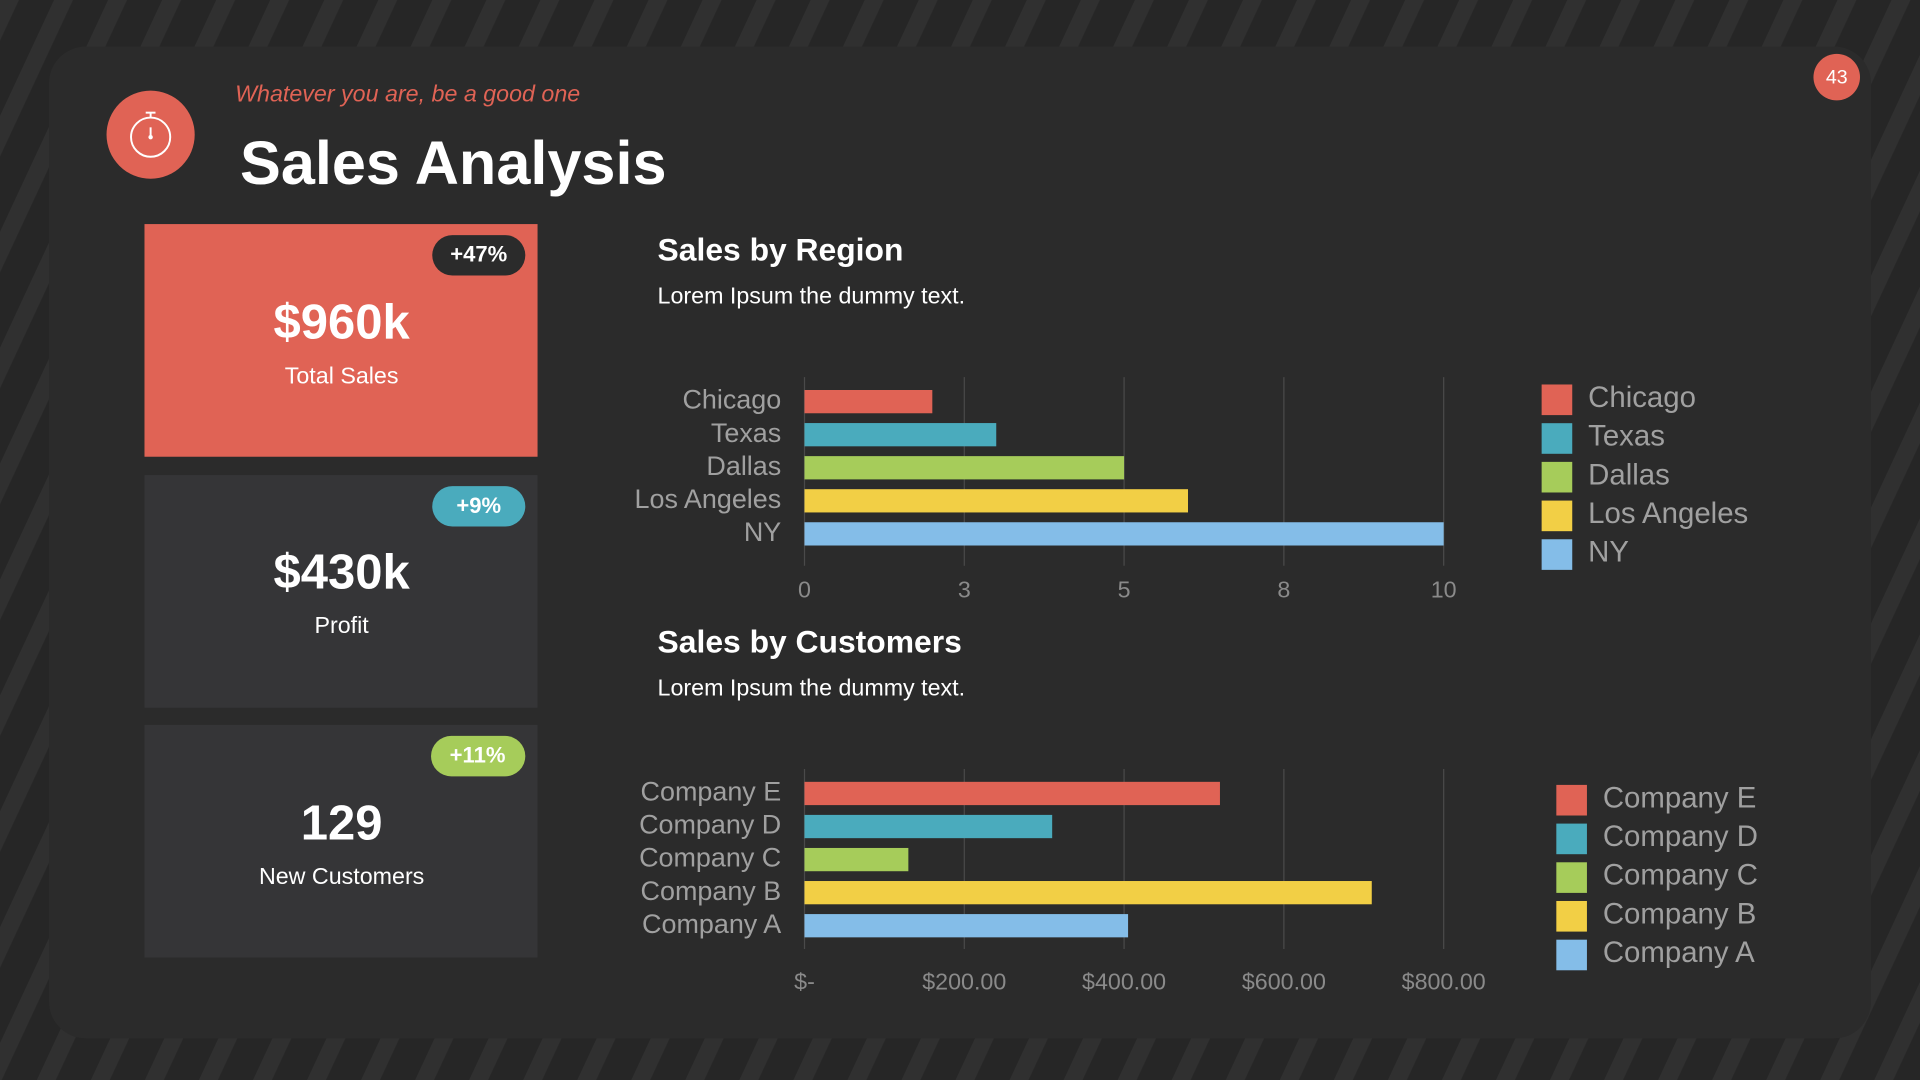 The width and height of the screenshot is (1920, 1080). I want to click on legend-label: Company A, so click(1679, 952).